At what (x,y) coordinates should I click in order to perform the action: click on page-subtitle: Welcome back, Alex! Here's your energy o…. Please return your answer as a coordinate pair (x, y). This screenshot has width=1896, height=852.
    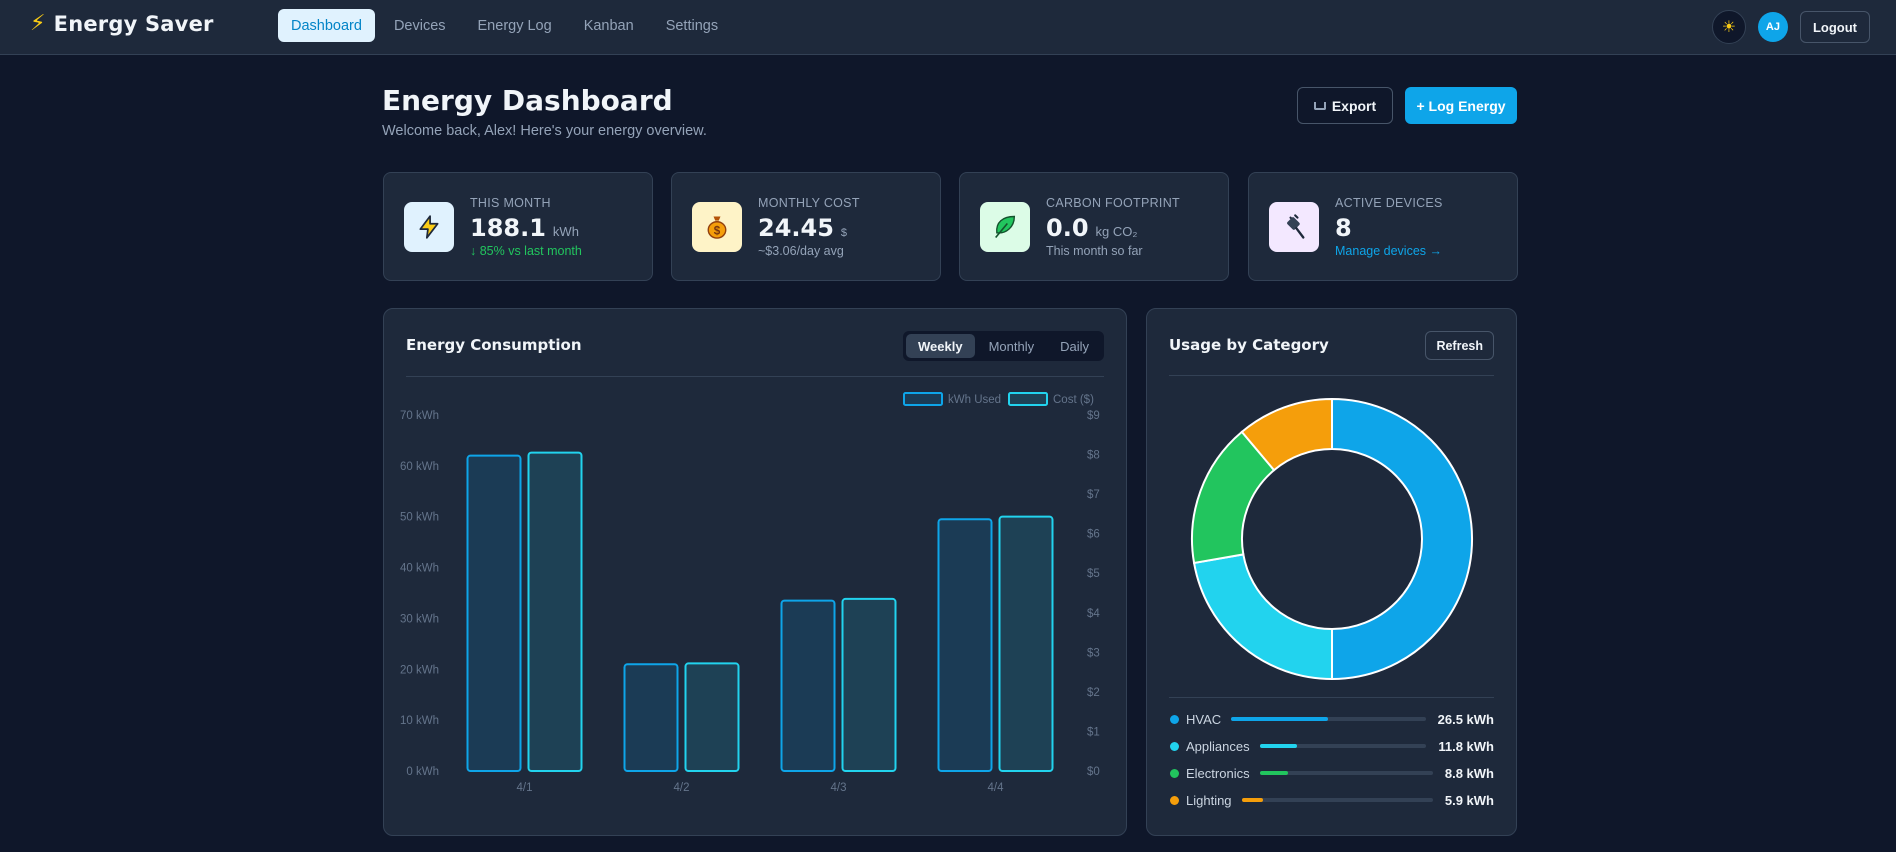
    Looking at the image, I should click on (544, 131).